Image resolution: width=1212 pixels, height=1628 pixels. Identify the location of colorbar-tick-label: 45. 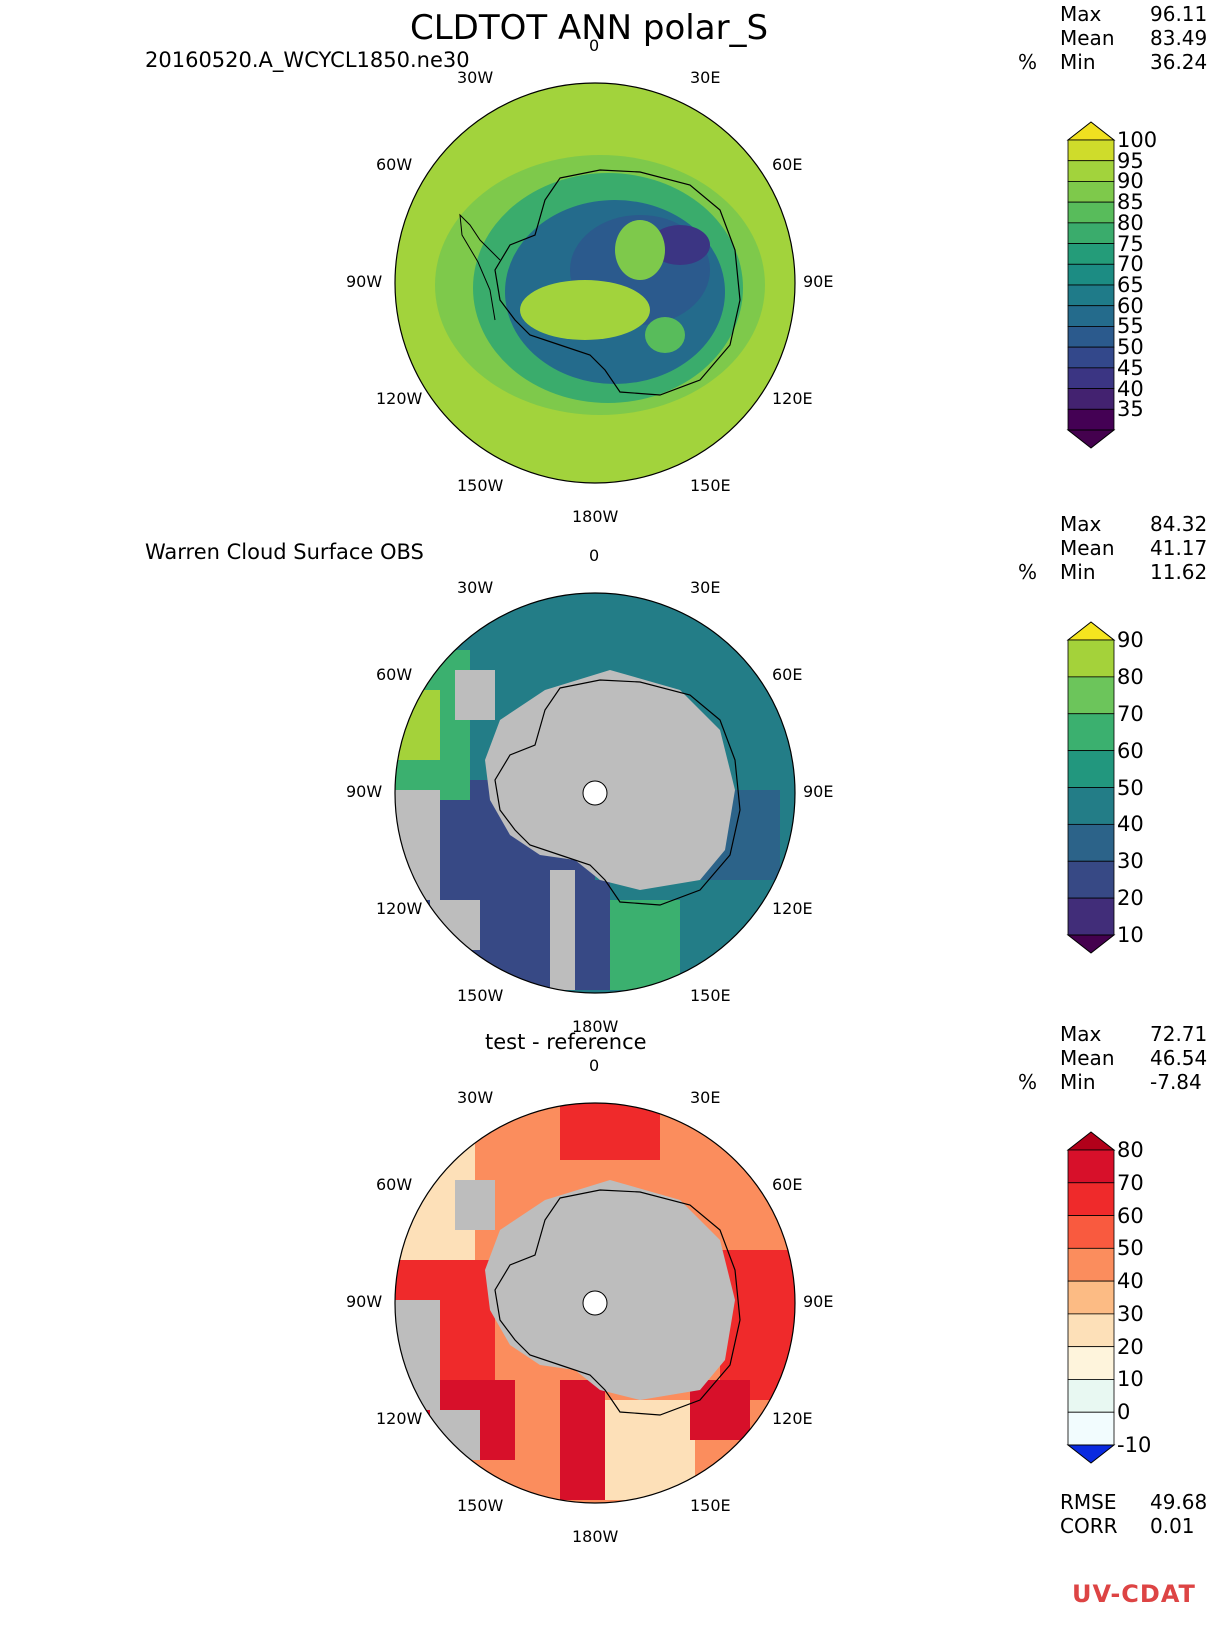
(1130, 367).